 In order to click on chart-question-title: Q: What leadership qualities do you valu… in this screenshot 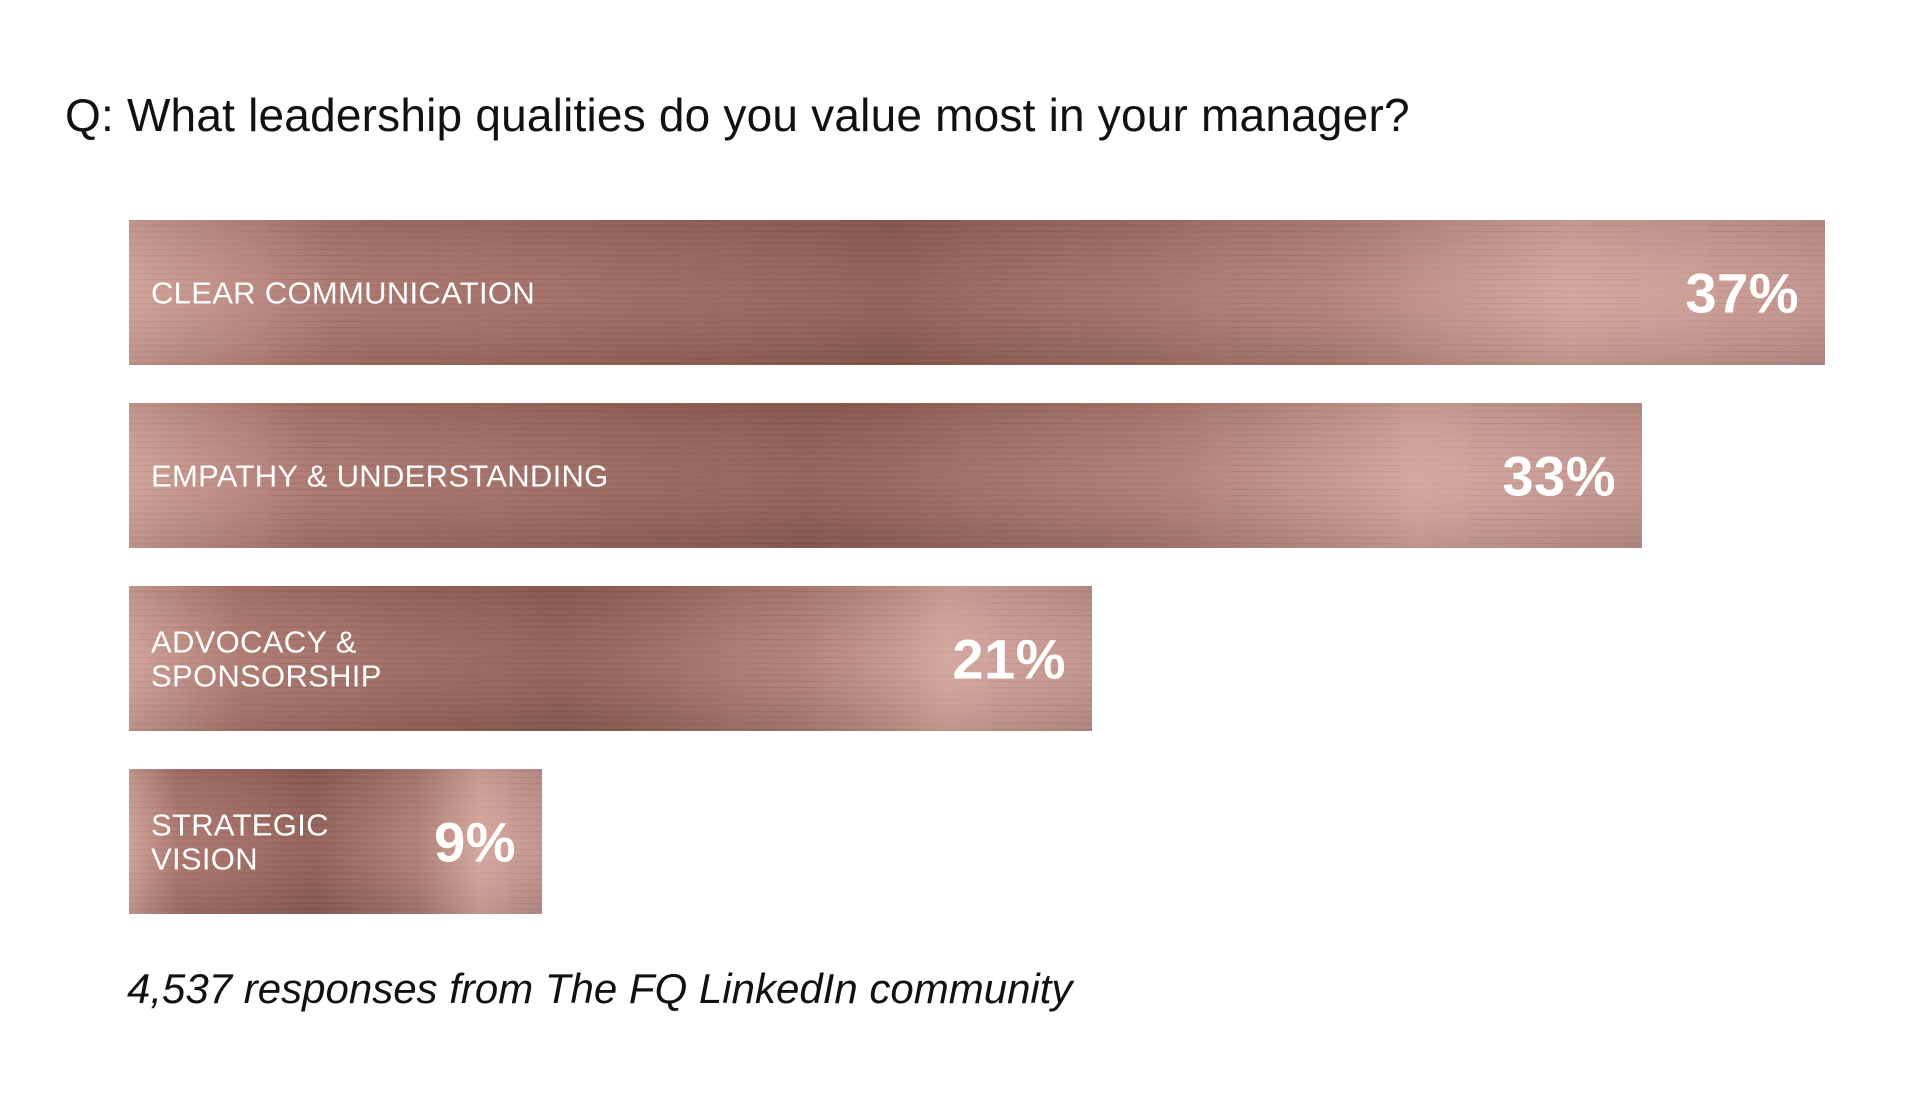, I will do `click(737, 115)`.